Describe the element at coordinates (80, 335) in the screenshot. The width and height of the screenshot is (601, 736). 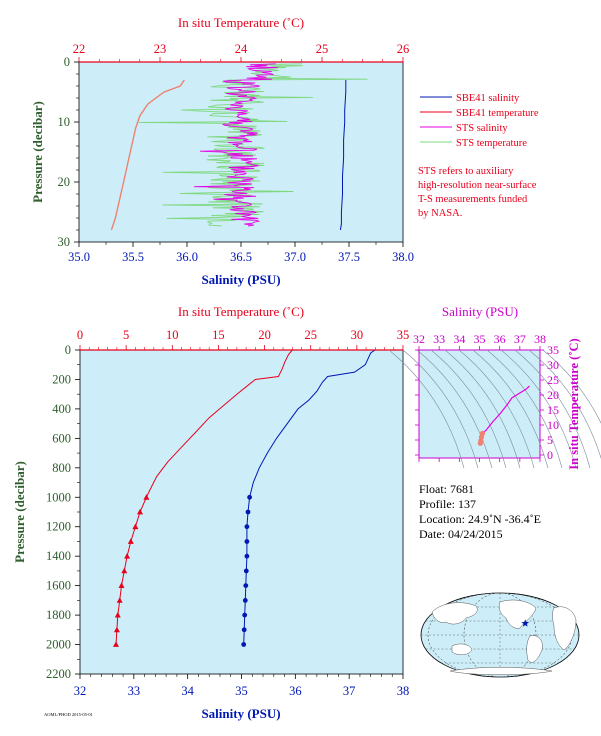
I see `full-profile-temperature-tick-label: 0` at that location.